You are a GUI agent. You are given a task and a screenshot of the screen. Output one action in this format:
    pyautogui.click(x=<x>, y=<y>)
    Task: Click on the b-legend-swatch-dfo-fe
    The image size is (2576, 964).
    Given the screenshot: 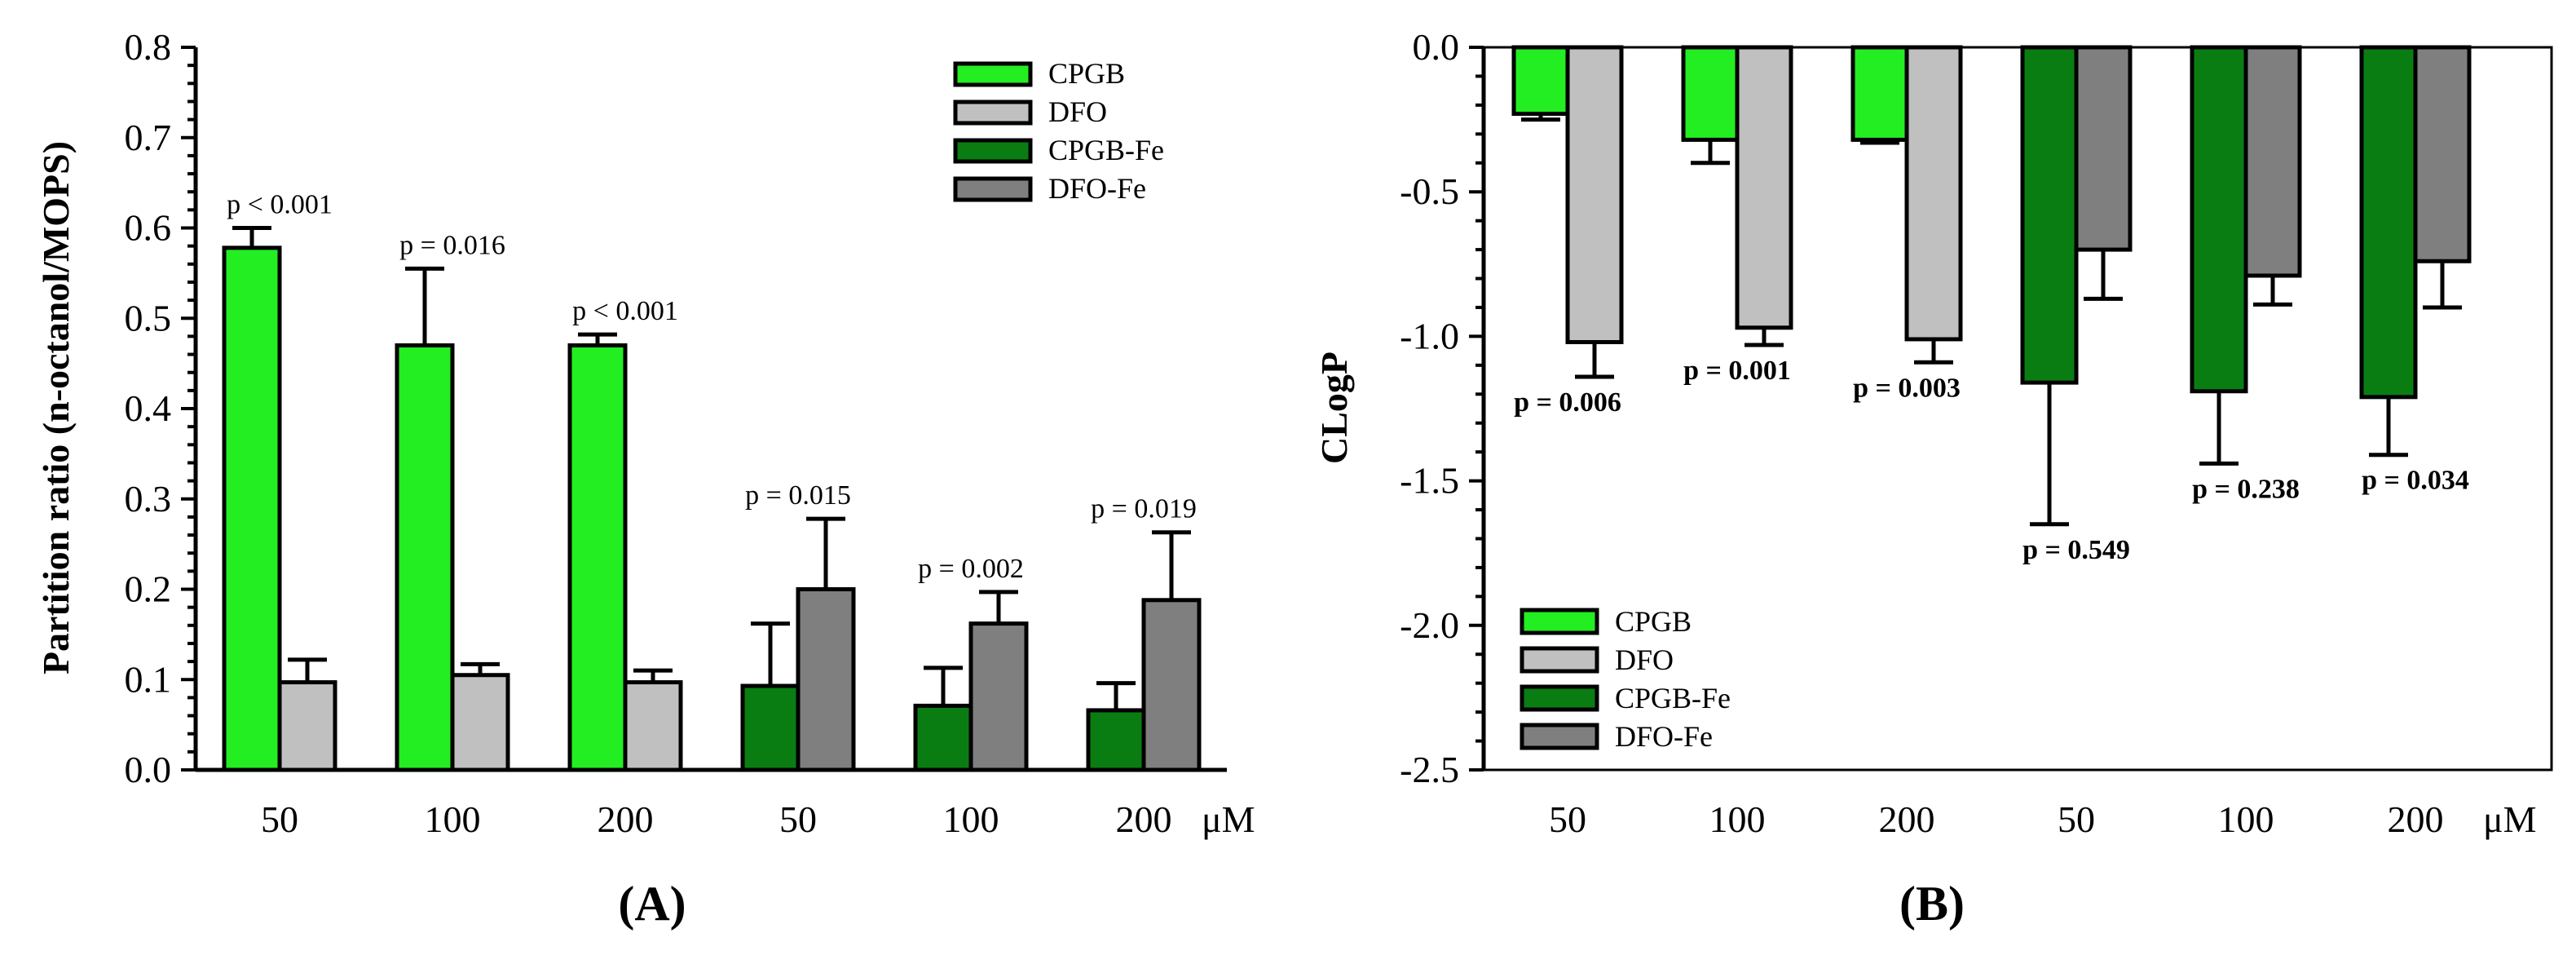 What is the action you would take?
    pyautogui.click(x=1559, y=737)
    